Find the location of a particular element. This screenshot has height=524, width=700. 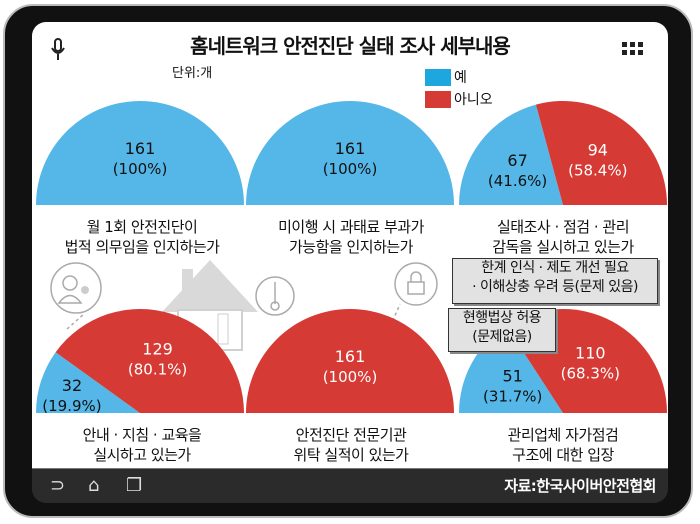

data-label-pct: (80.1%) is located at coordinates (157, 370).